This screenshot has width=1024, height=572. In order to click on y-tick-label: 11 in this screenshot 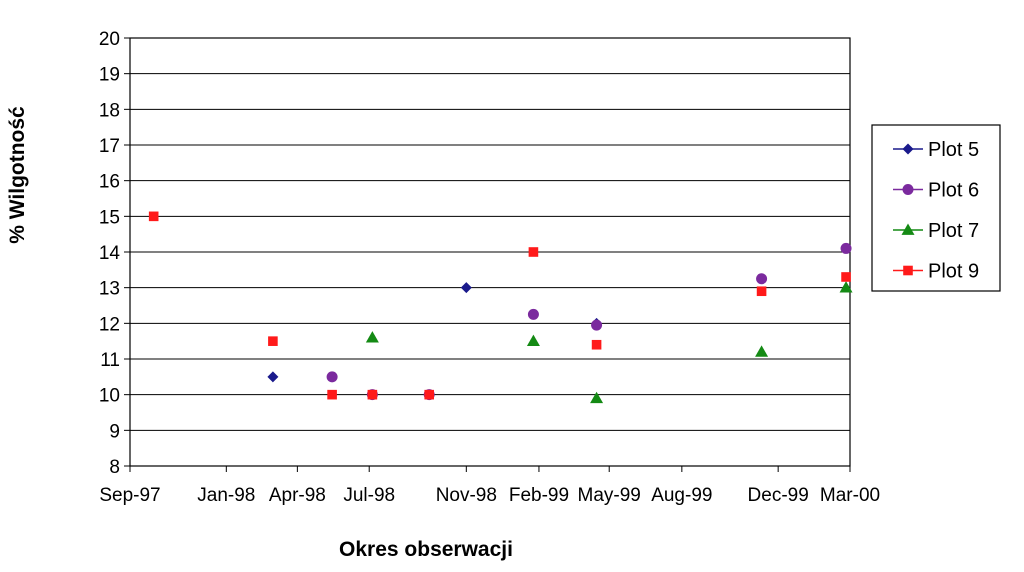, I will do `click(110, 360)`.